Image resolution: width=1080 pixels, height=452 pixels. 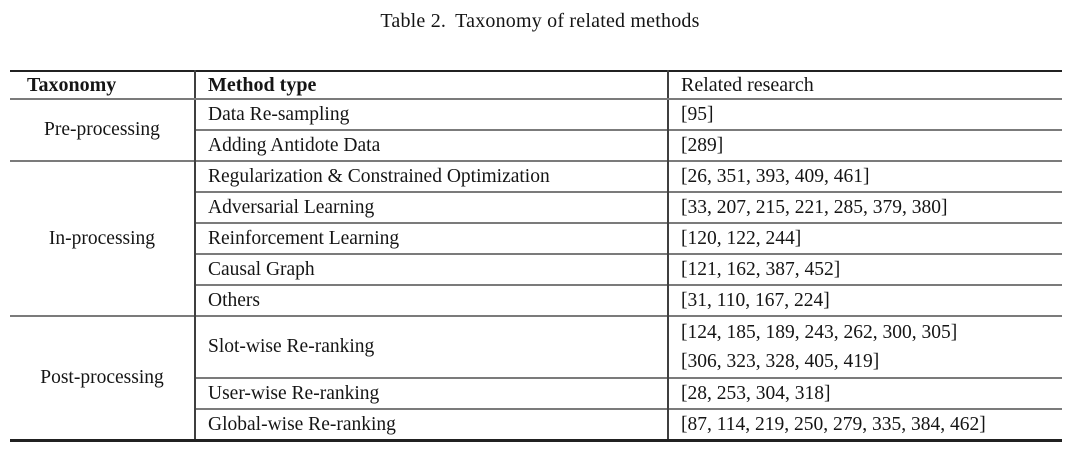 I want to click on method-type-cell: Adding Antidote Data, so click(x=432, y=145).